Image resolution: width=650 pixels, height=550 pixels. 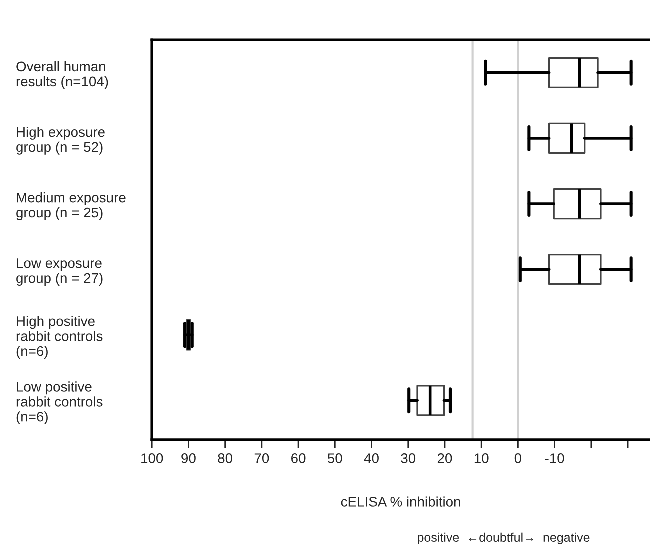 What do you see at coordinates (71, 206) in the screenshot?
I see `y-tick-label: Medium exposure group (n = 25)` at bounding box center [71, 206].